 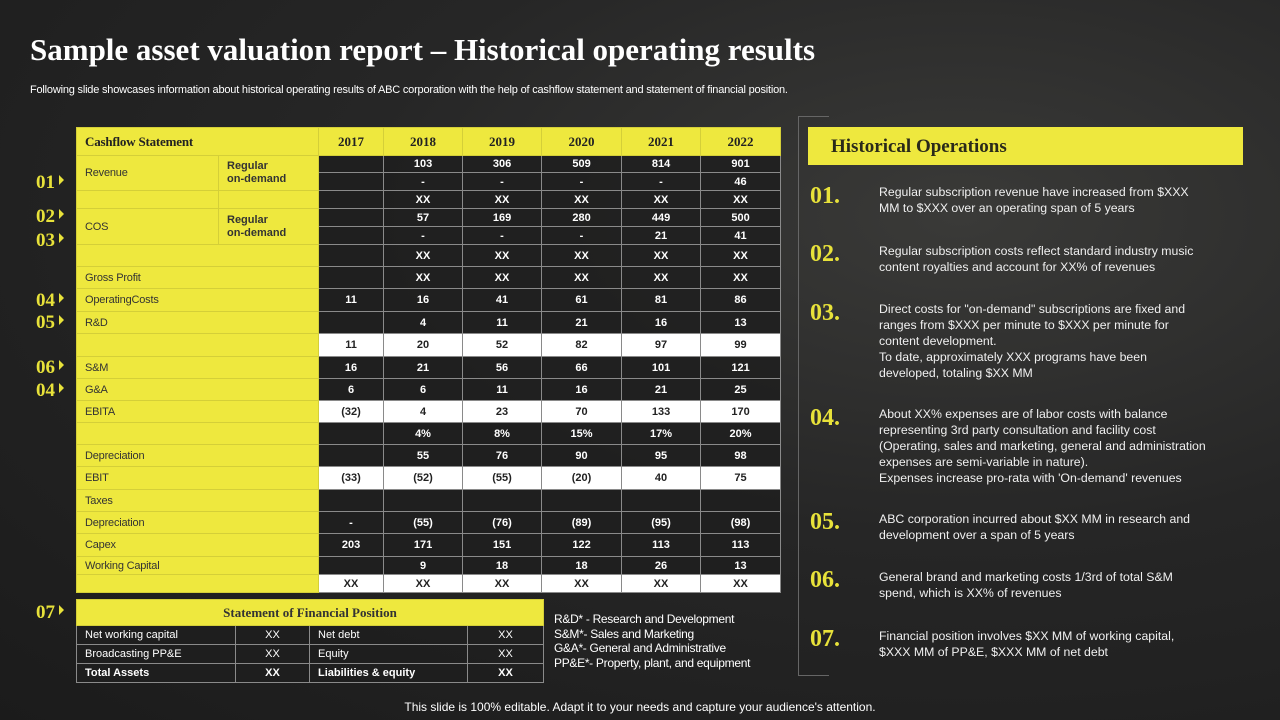 What do you see at coordinates (45, 322) in the screenshot?
I see `marker-number: 05` at bounding box center [45, 322].